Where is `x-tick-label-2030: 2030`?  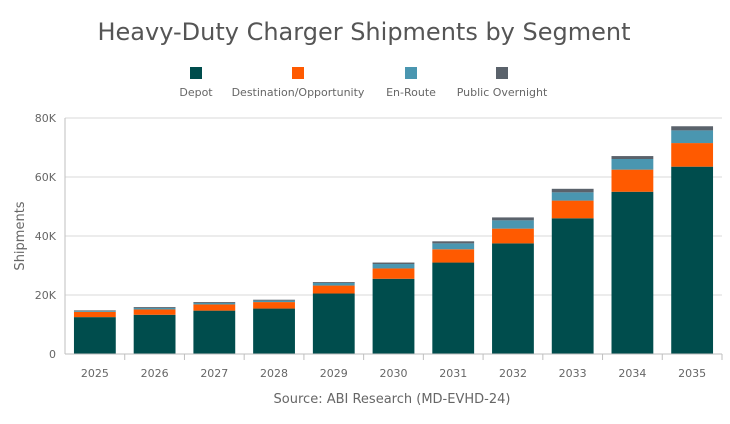 x-tick-label-2030: 2030 is located at coordinates (394, 373).